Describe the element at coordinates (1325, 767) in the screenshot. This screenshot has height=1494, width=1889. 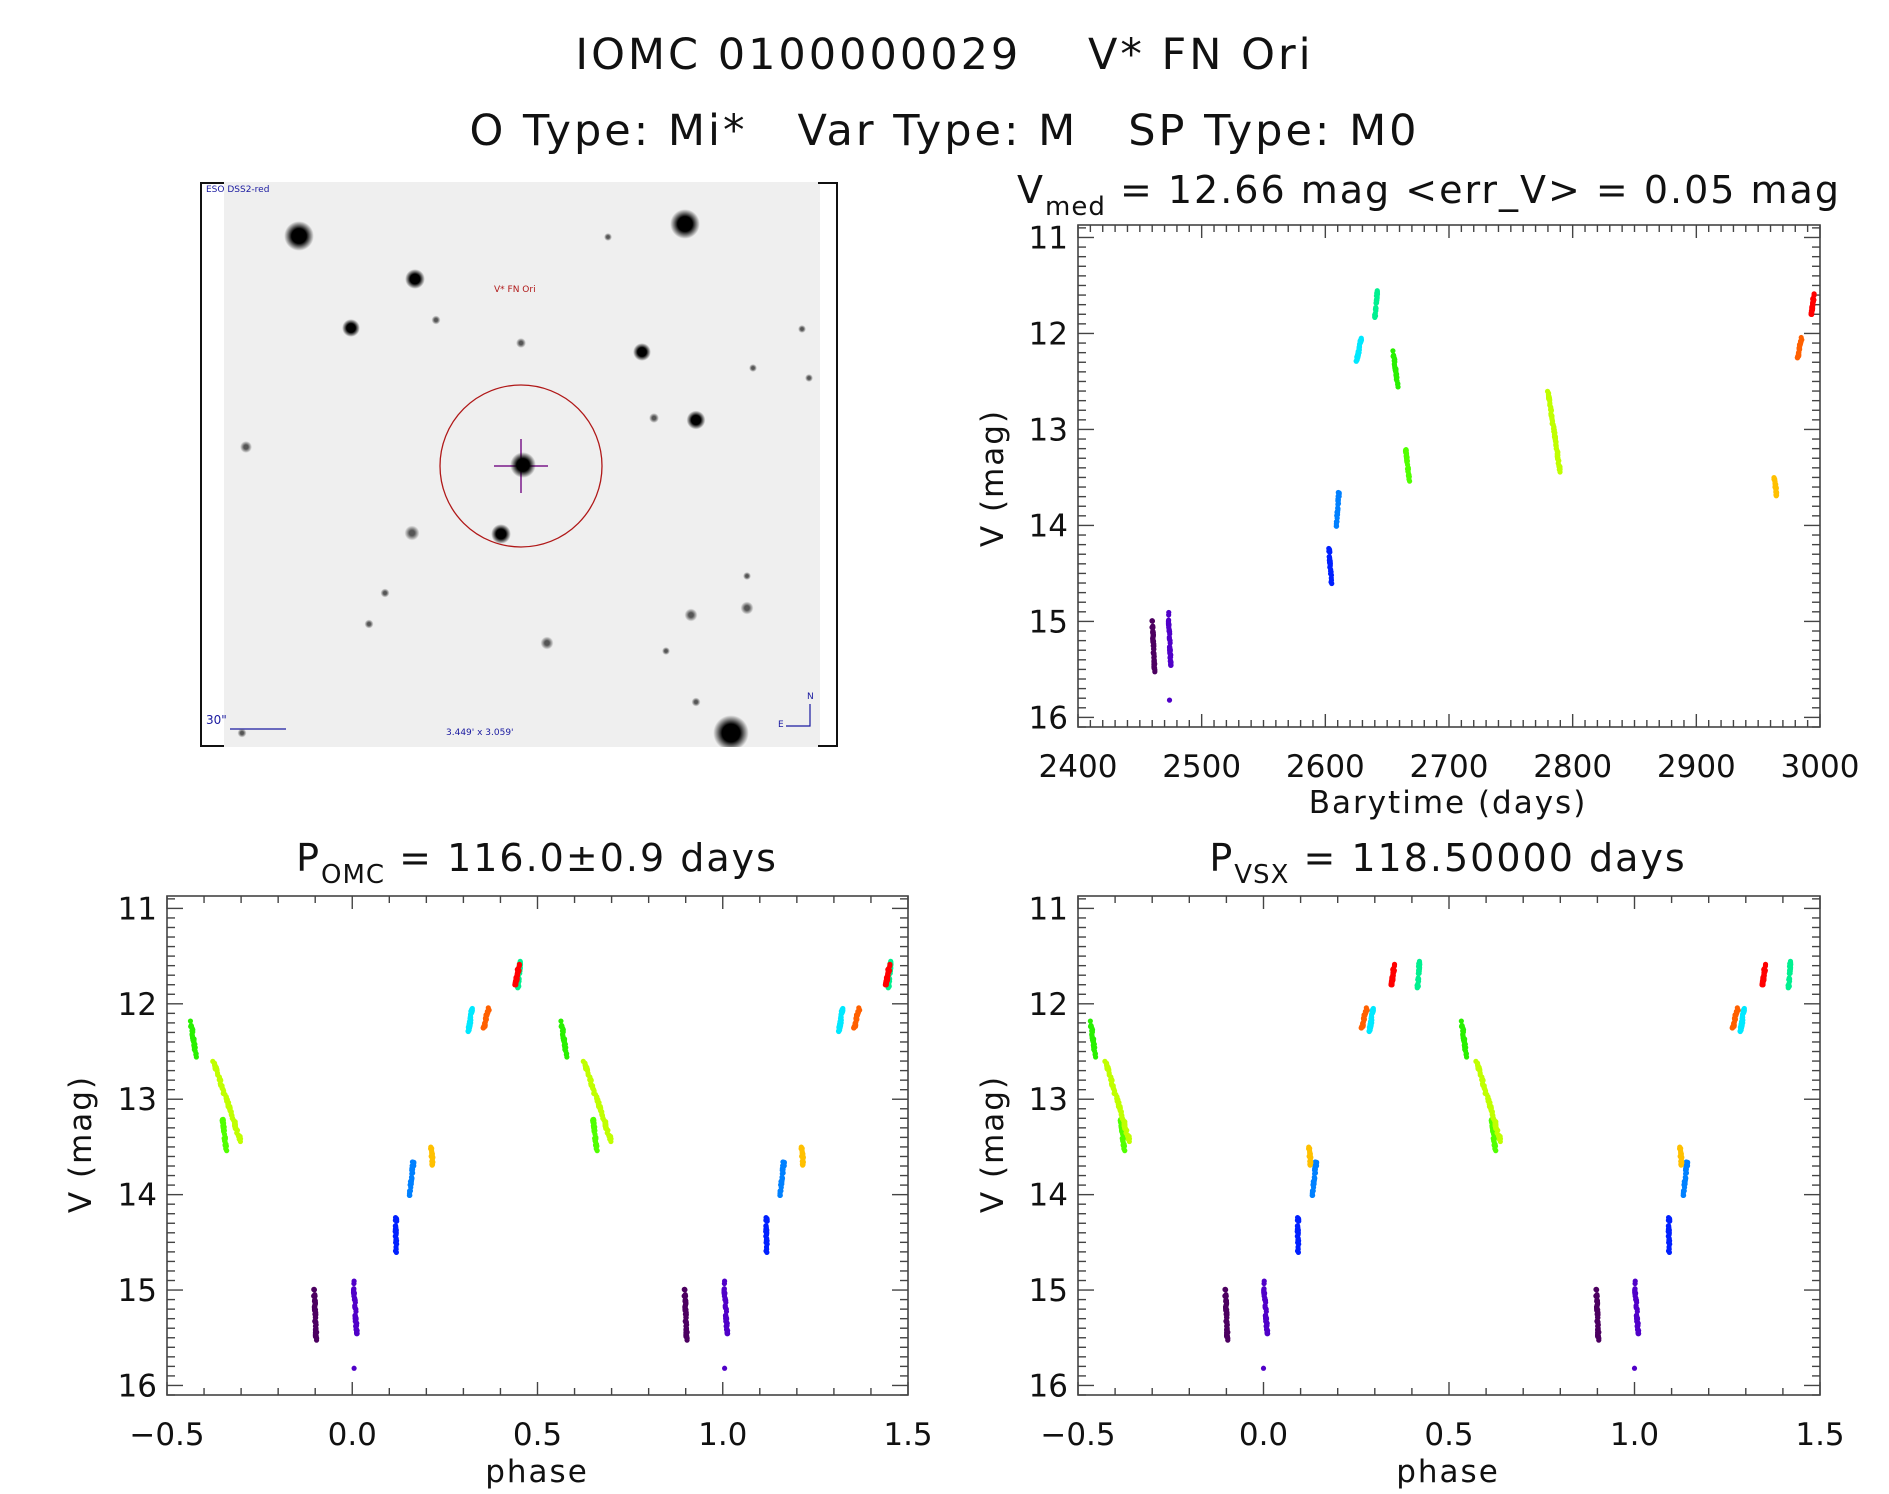
I see `x-tick-label: 2600` at that location.